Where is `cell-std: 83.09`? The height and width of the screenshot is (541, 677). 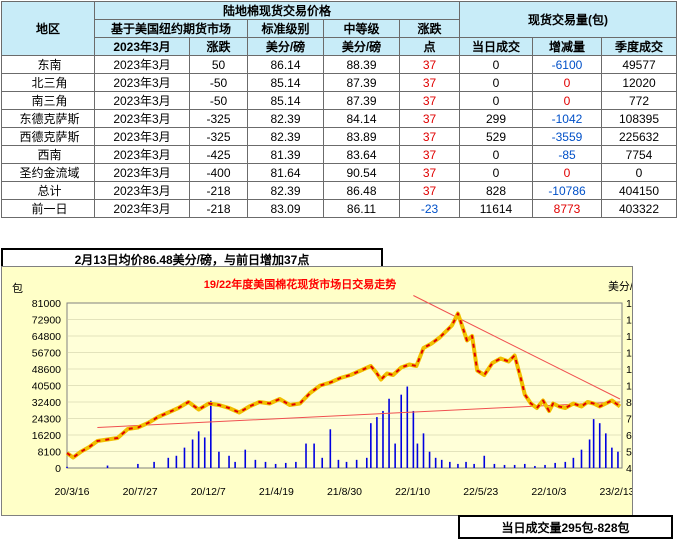
cell-std: 83.09 is located at coordinates (285, 208).